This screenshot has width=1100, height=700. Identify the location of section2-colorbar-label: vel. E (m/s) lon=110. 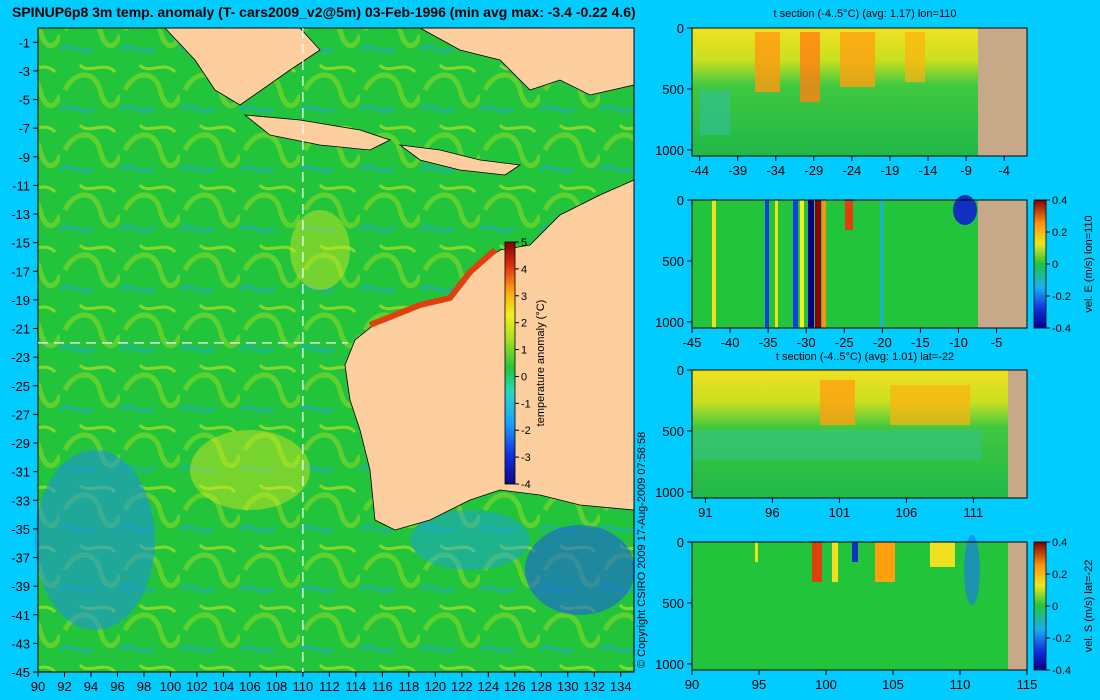
(1089, 263).